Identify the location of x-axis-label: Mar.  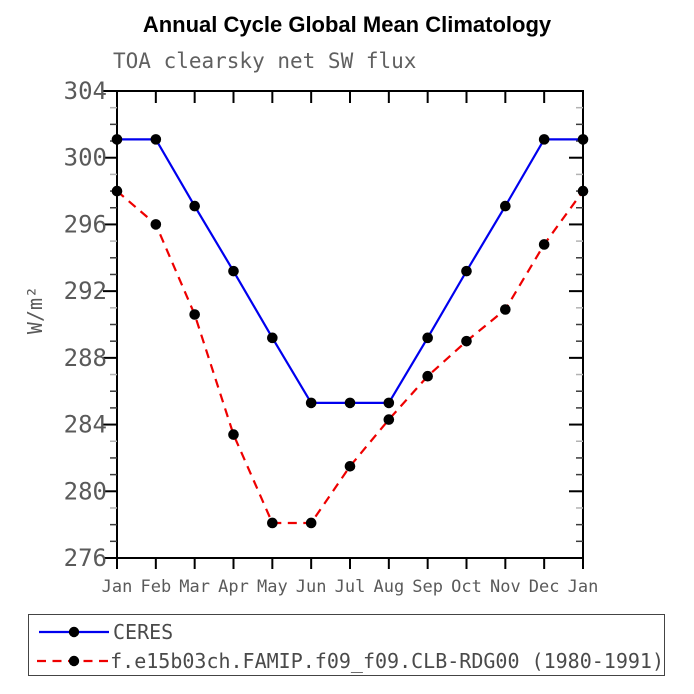
(194, 587).